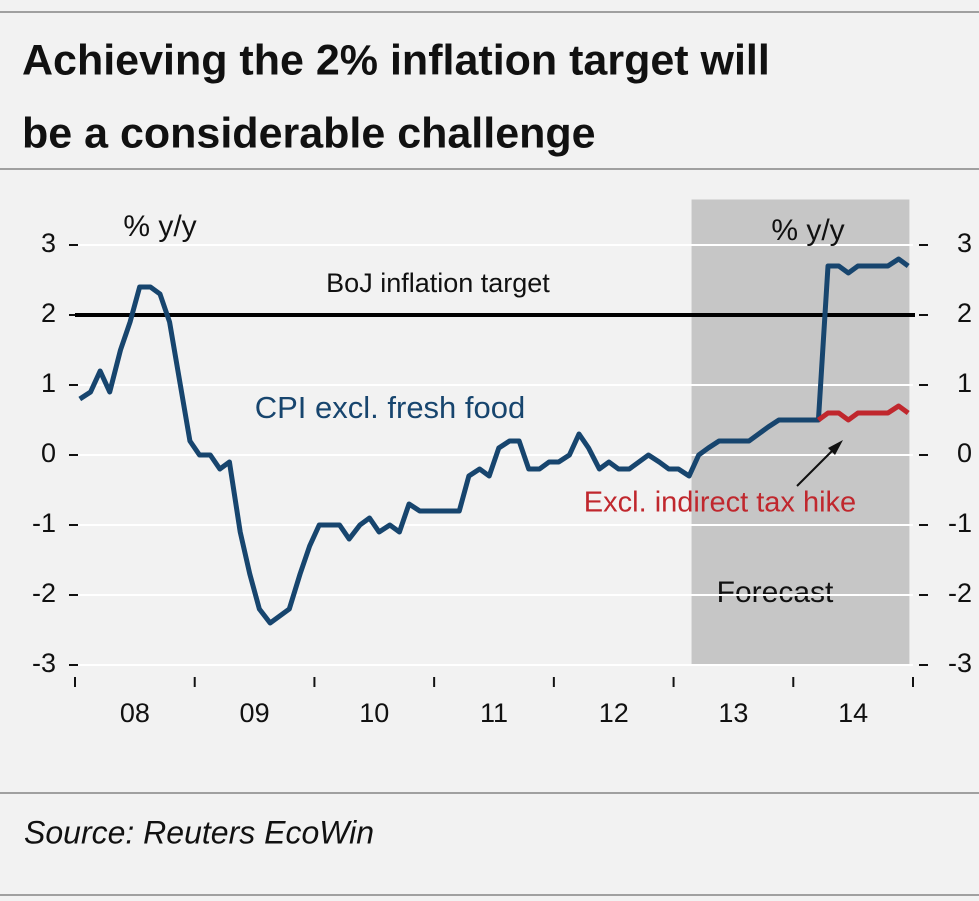 The height and width of the screenshot is (901, 979). What do you see at coordinates (863, 413) in the screenshot?
I see `data-line` at bounding box center [863, 413].